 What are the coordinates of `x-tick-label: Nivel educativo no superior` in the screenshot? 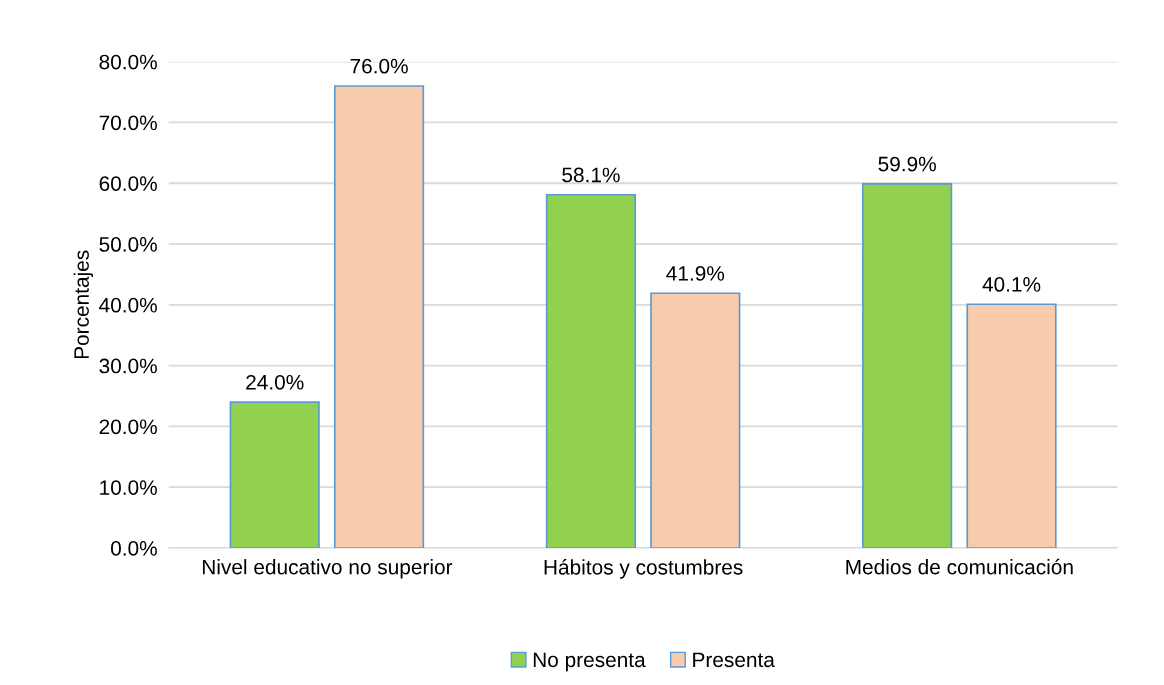 It's located at (327, 569).